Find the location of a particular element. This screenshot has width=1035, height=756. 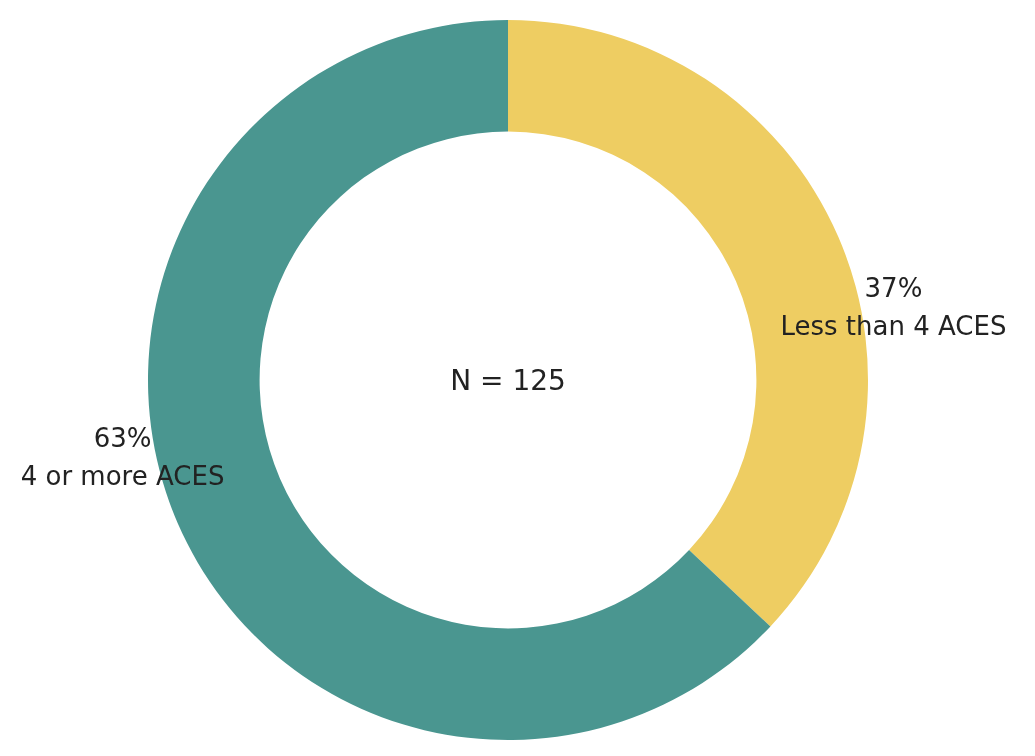

text: N = 125 is located at coordinates (508, 380).